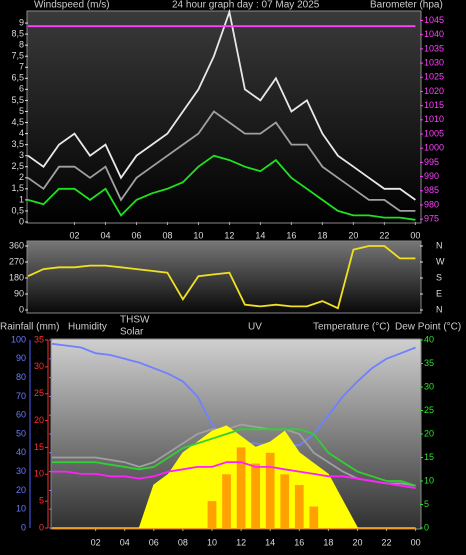  What do you see at coordinates (434, 48) in the screenshot?
I see `y2-tick-label: 1035` at bounding box center [434, 48].